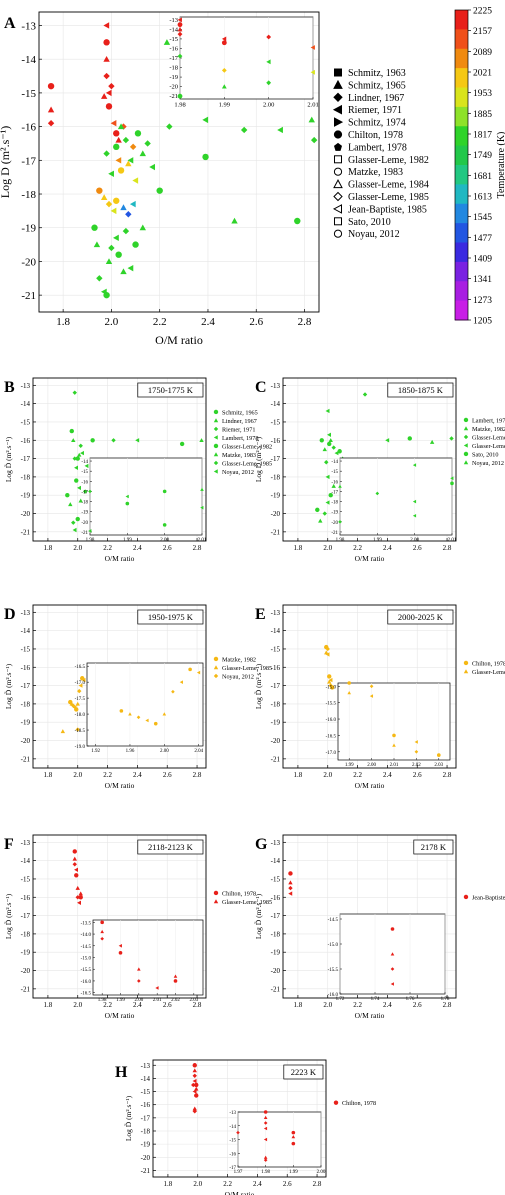 The width and height of the screenshot is (505, 1195). Describe the element at coordinates (239, 455) in the screenshot. I see `legend-item: Matzke, 1983` at that location.